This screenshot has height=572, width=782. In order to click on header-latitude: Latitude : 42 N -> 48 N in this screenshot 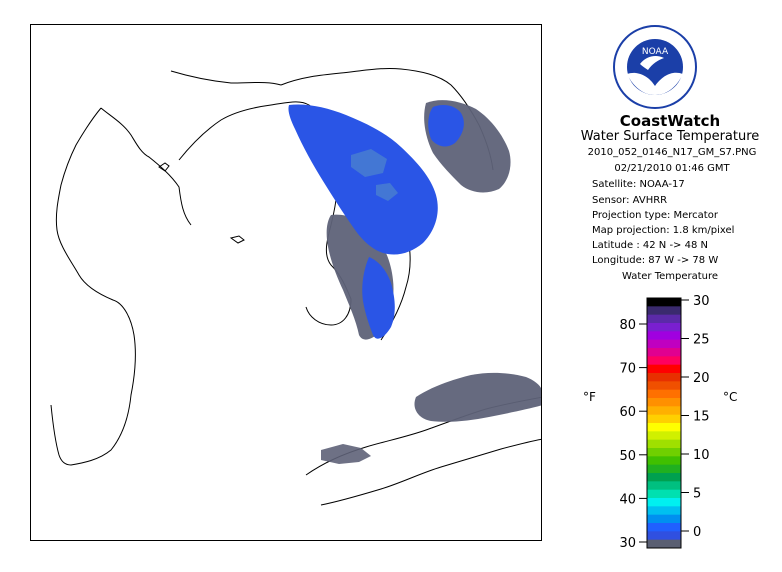, I will do `click(650, 245)`.